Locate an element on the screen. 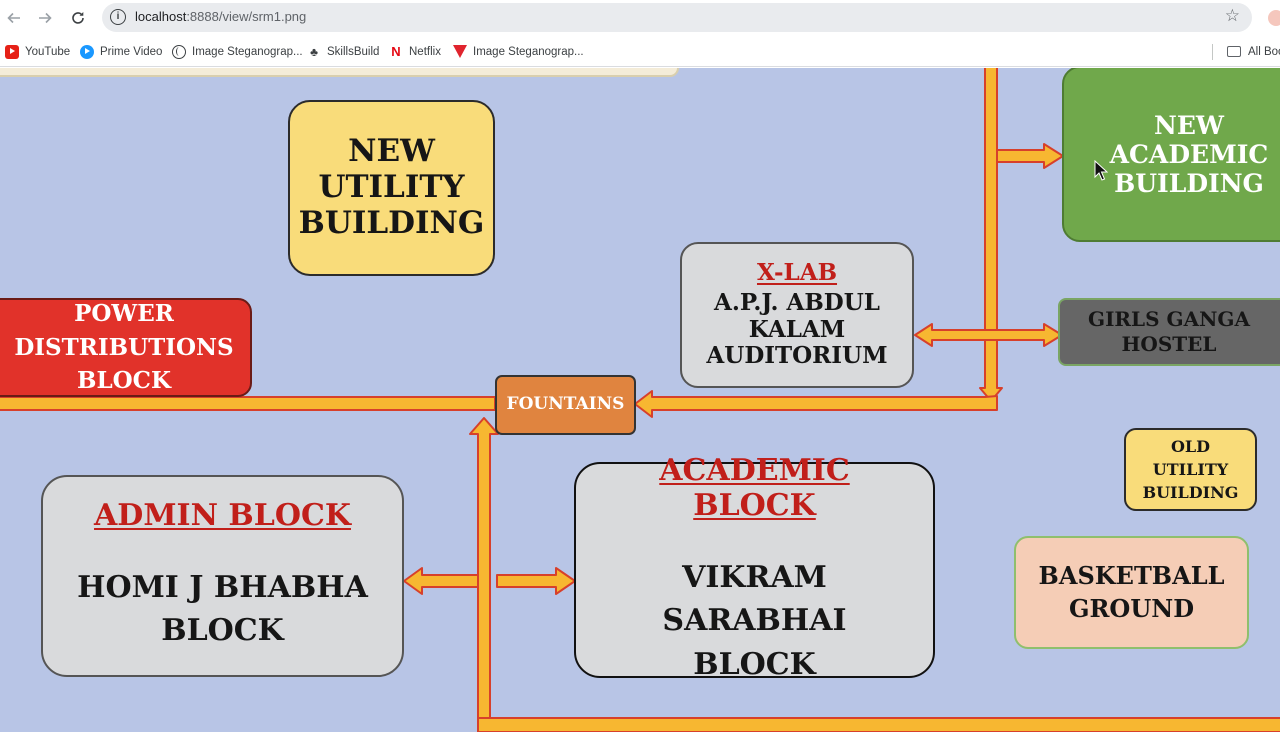 This screenshot has height=732, width=1280. bookmark-netflix: N Netflix is located at coordinates (415, 51).